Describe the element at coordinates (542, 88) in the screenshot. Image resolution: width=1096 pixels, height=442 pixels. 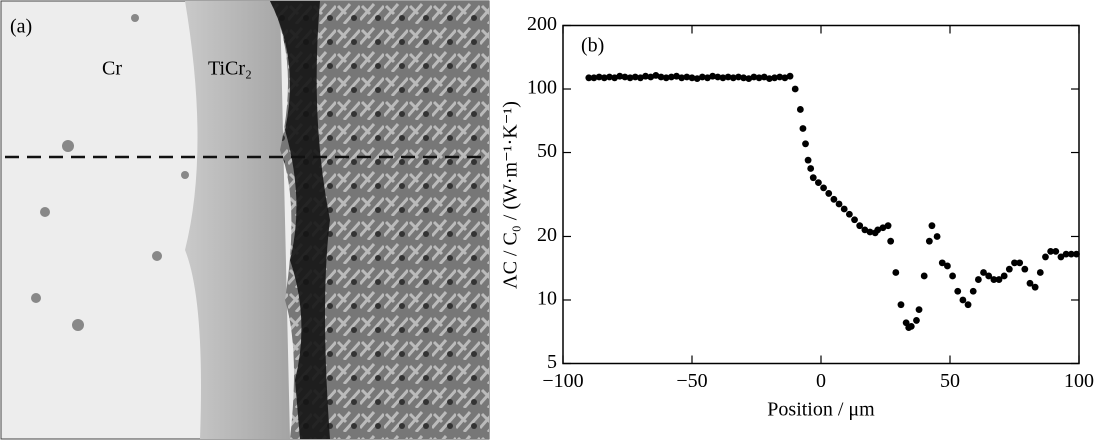
I see `y-tick-label: 100` at that location.